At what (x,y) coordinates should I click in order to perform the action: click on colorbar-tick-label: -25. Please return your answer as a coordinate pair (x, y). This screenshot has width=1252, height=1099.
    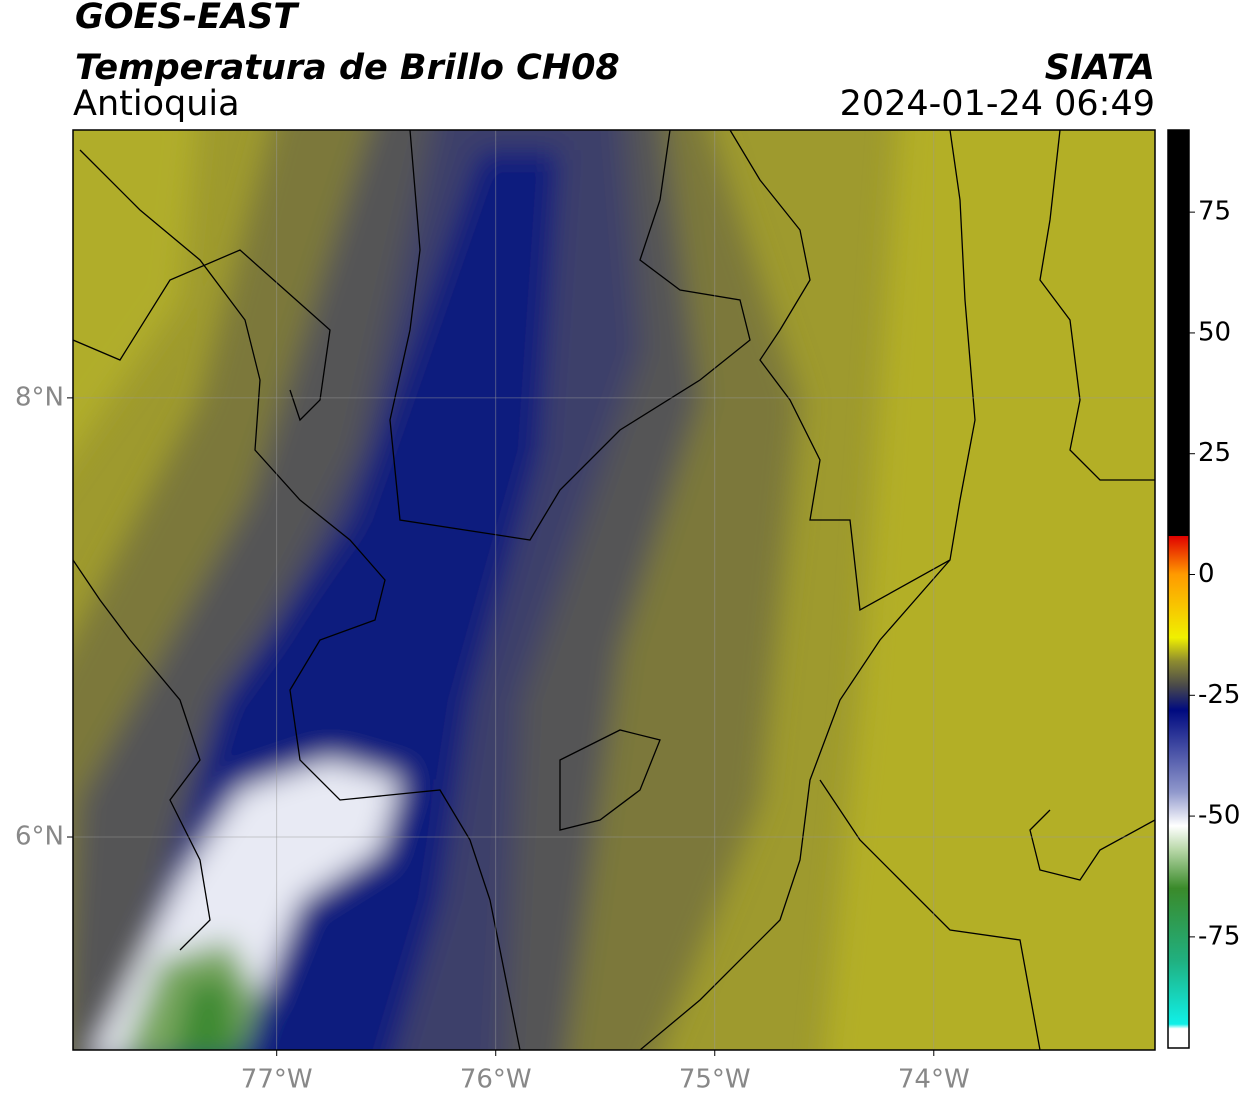
    Looking at the image, I should click on (1219, 695).